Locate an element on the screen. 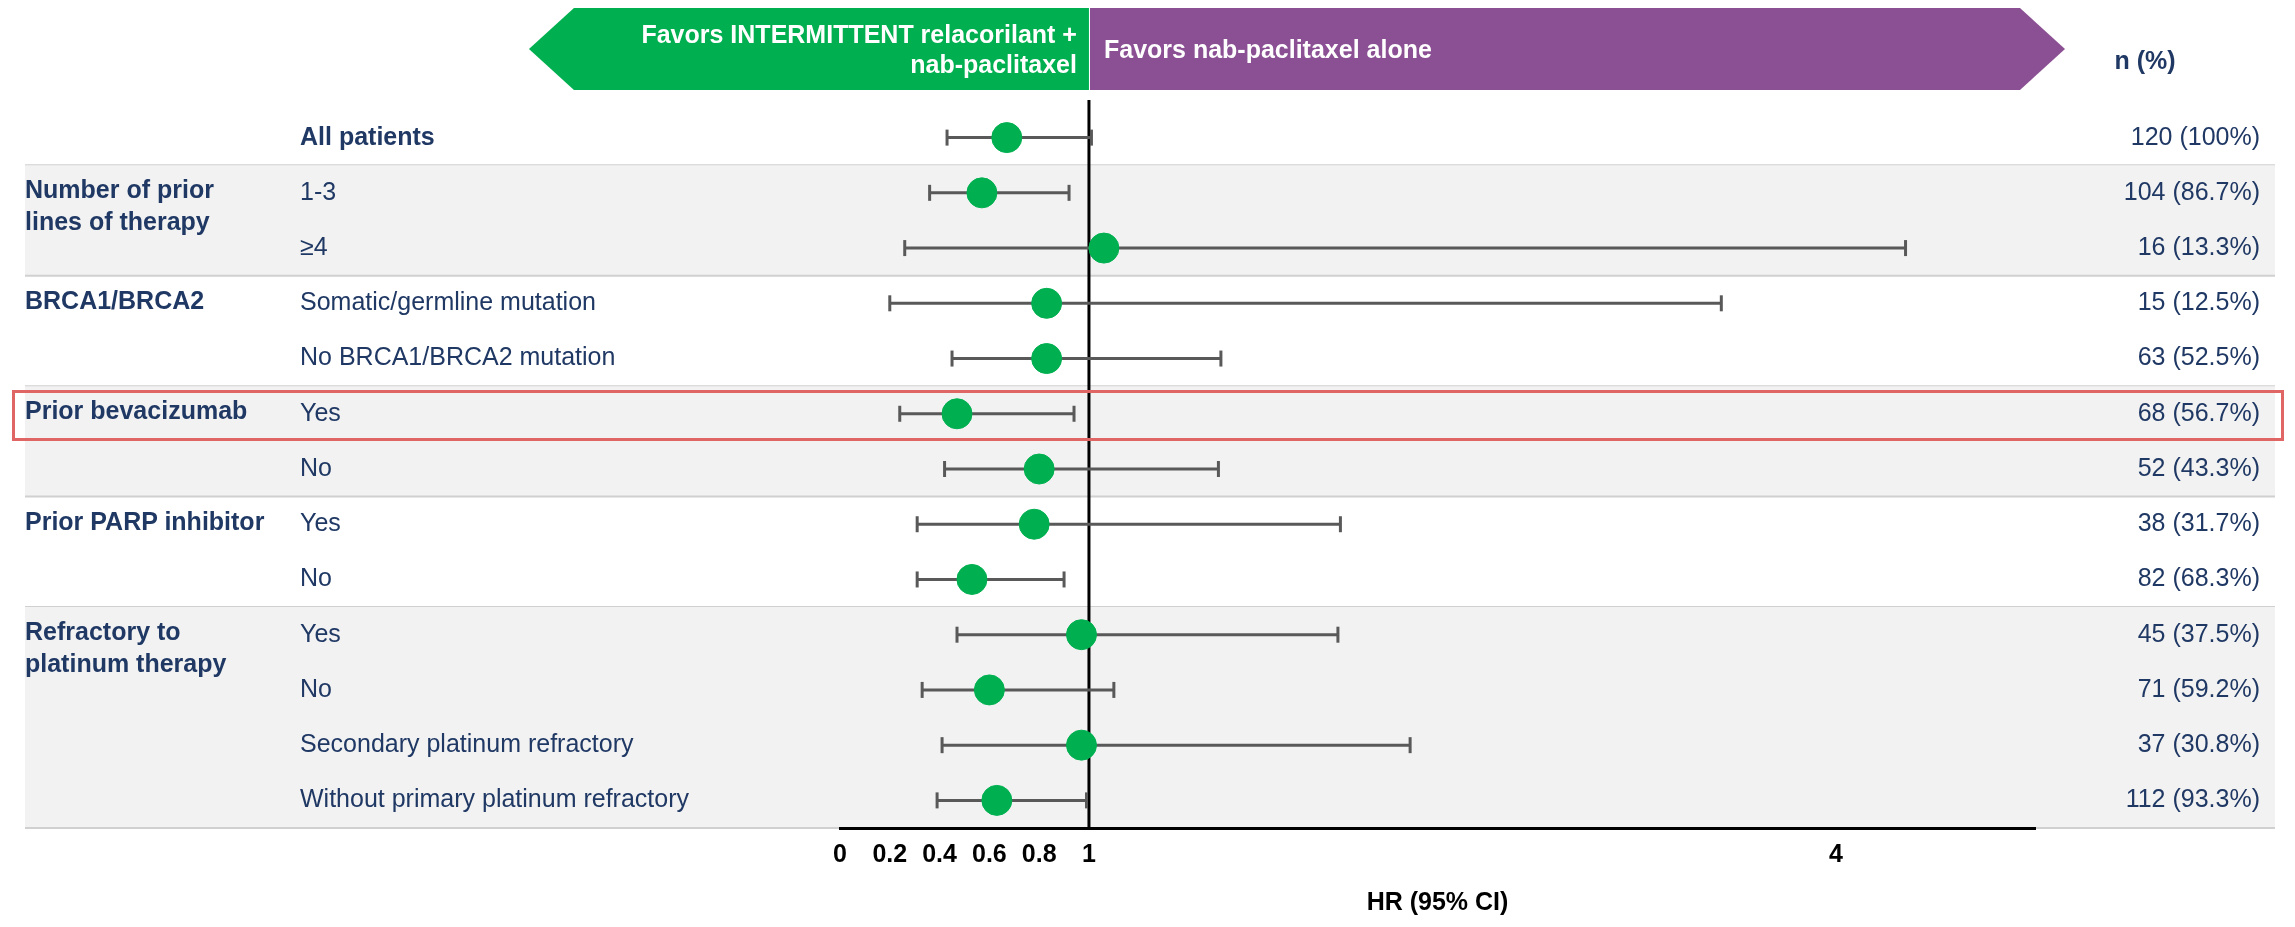 The width and height of the screenshot is (2295, 927). y2-tick-label: 120 (100%) is located at coordinates (2195, 135).